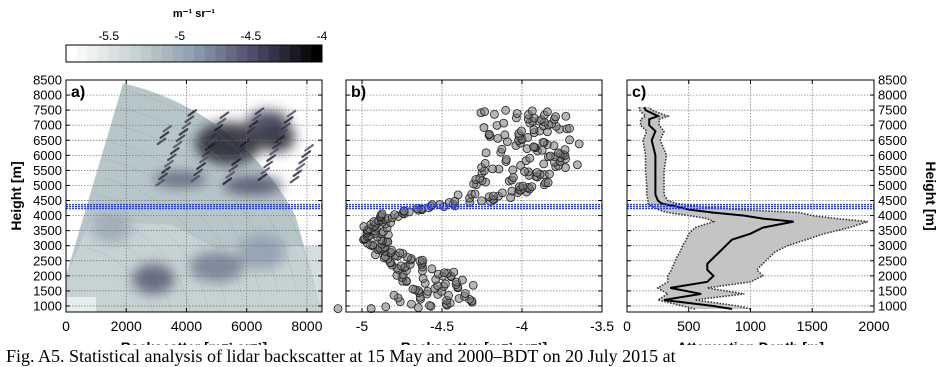 This screenshot has width=937, height=367. What do you see at coordinates (47, 95) in the screenshot?
I see `y-tick-label: 8000` at bounding box center [47, 95].